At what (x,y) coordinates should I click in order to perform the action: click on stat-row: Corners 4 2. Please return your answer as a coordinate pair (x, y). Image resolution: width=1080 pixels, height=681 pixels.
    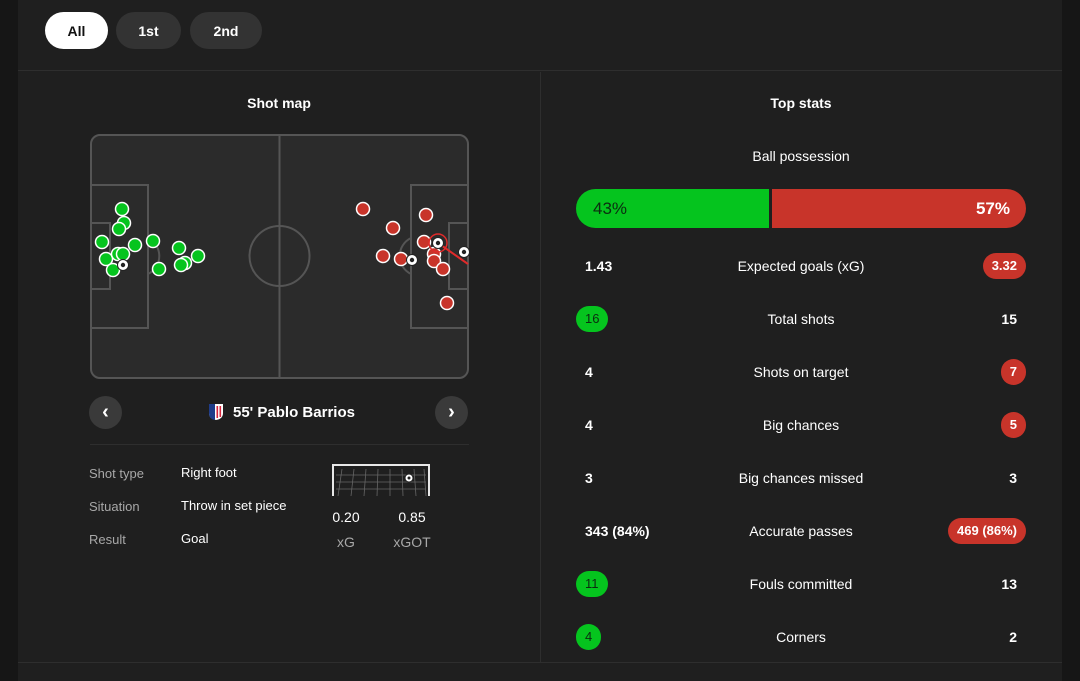
    Looking at the image, I should click on (801, 637).